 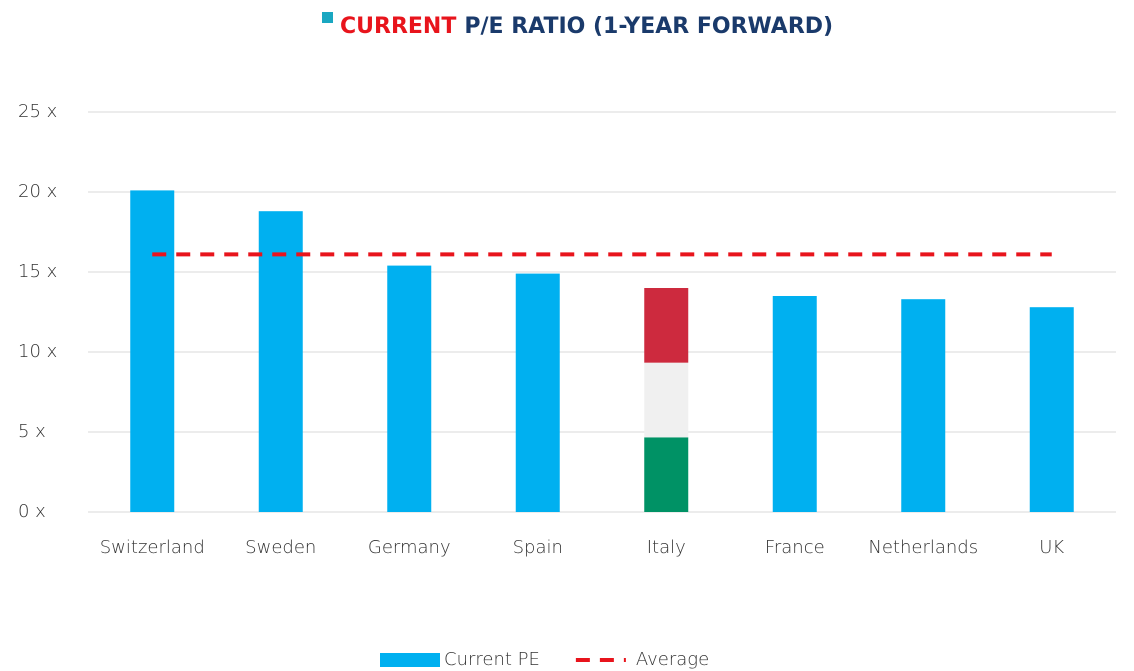 What do you see at coordinates (410, 660) in the screenshot?
I see `legend-swatch` at bounding box center [410, 660].